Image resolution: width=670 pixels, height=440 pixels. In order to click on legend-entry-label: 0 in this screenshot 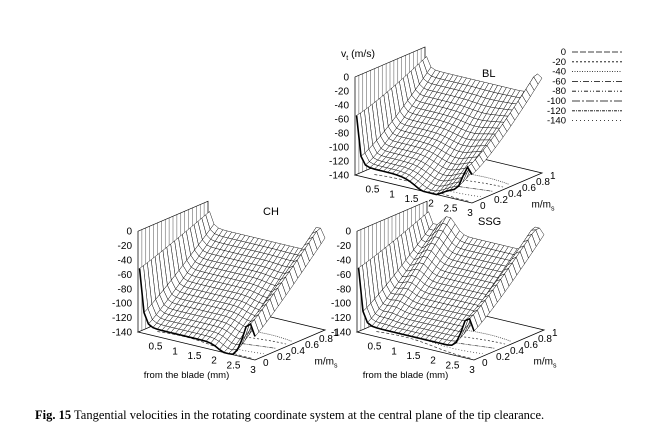, I will do `click(563, 52)`.